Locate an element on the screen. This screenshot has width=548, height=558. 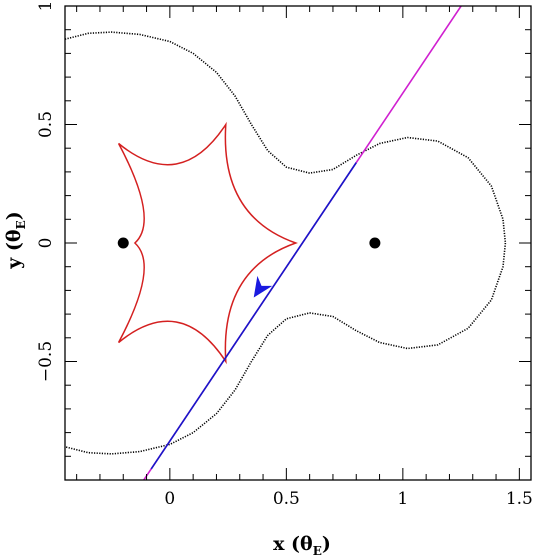
x-tick-label: 0 is located at coordinates (169, 499).